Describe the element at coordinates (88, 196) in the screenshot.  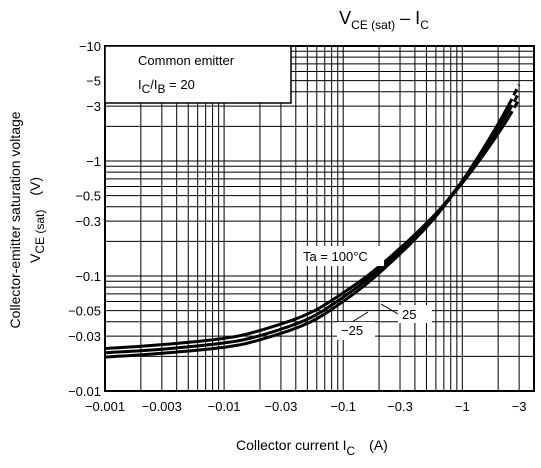
I see `y-tick-label: −0.5` at that location.